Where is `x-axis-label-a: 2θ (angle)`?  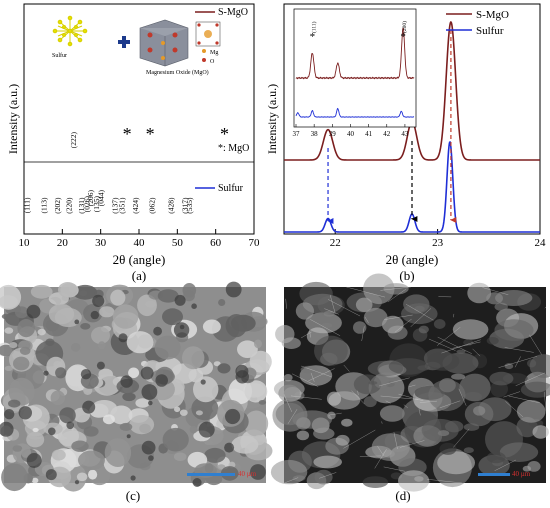
x-axis-label-a: 2θ (angle) is located at coordinates (139, 259).